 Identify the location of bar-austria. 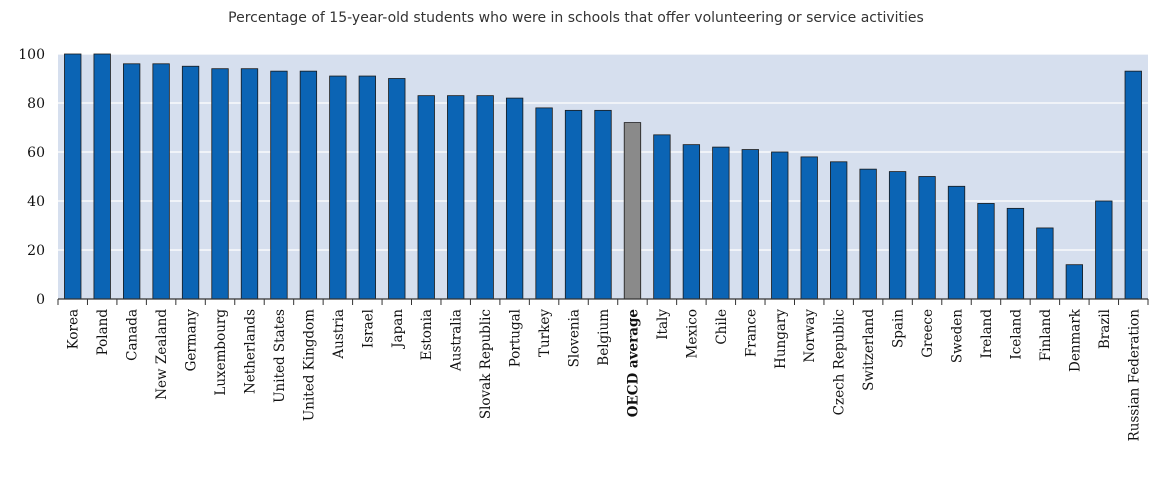
(338, 187).